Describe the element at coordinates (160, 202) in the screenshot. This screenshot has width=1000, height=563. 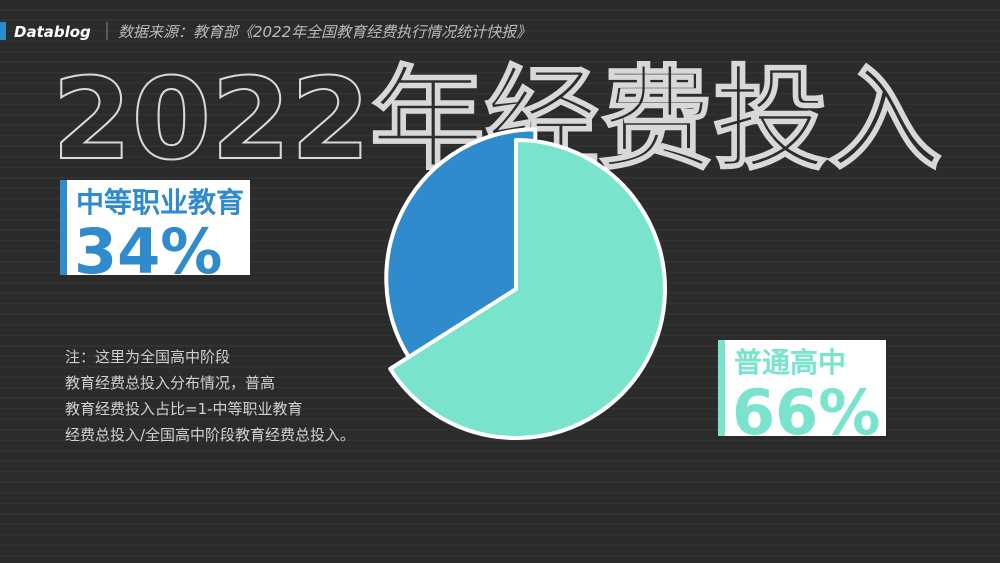
I see `category-label: 中等职业教育` at that location.